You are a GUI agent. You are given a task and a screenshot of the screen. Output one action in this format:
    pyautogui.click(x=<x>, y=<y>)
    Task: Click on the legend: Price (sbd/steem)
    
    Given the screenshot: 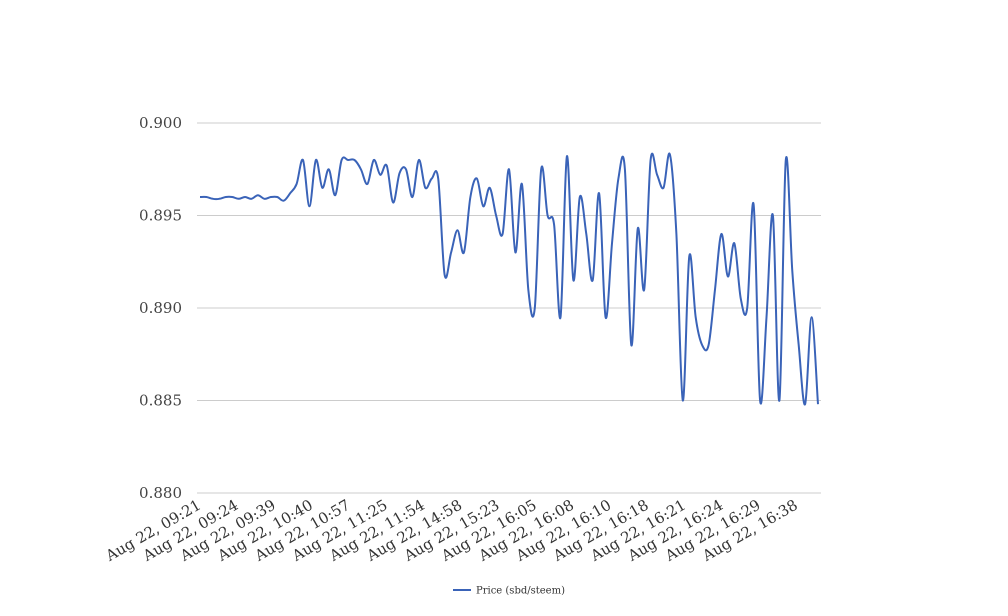 What is the action you would take?
    pyautogui.click(x=509, y=591)
    